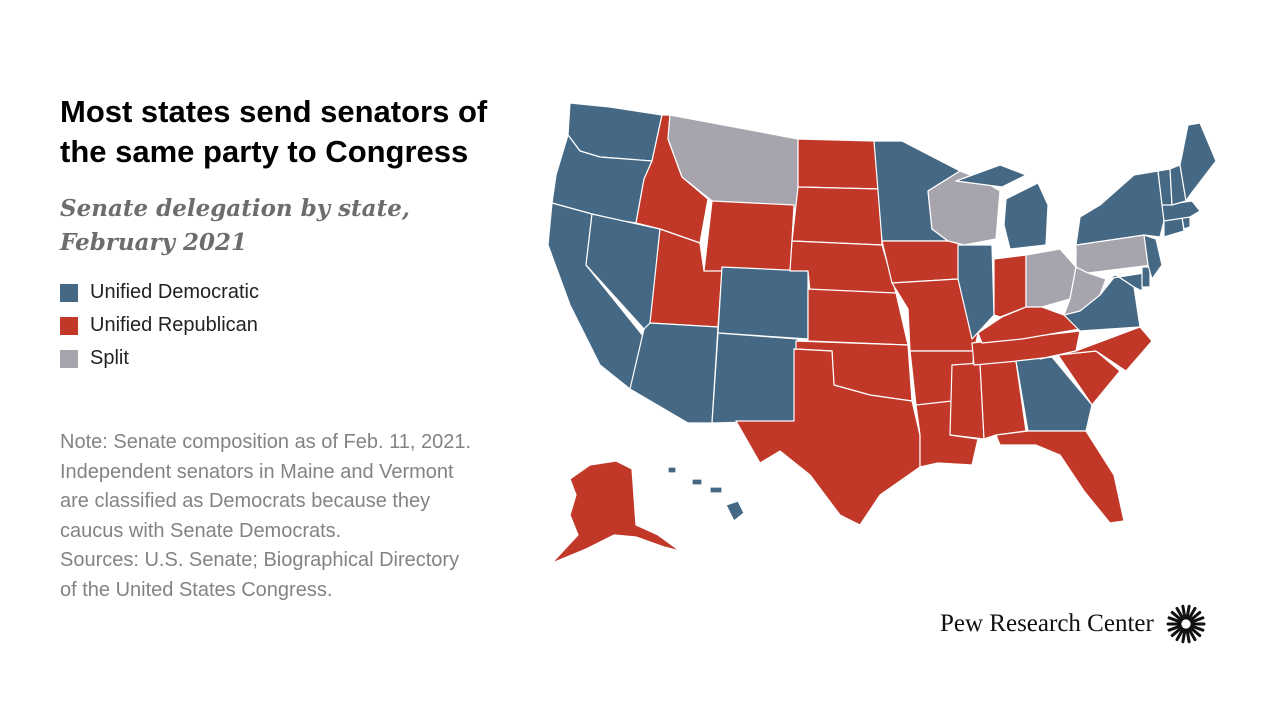 The image size is (1280, 720). What do you see at coordinates (674, 373) in the screenshot?
I see `state-AZ` at bounding box center [674, 373].